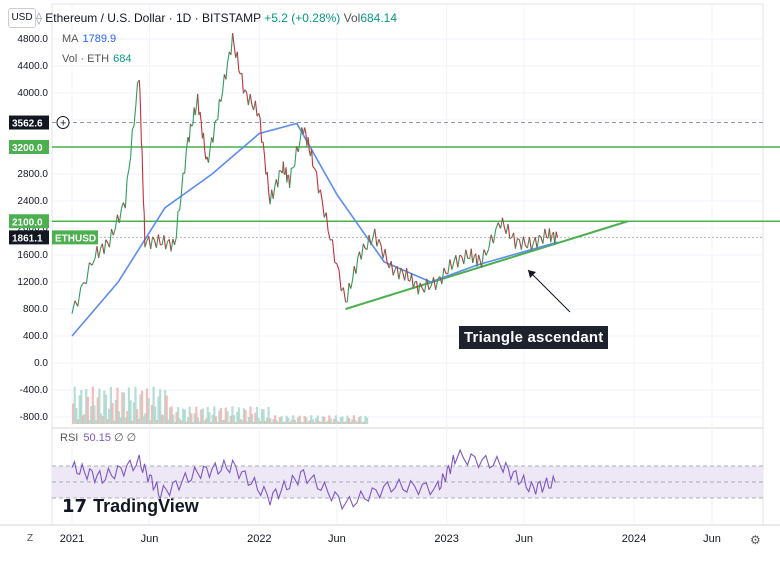  Describe the element at coordinates (27, 148) in the screenshot. I see `level-3200-tag: 3200.0` at that location.